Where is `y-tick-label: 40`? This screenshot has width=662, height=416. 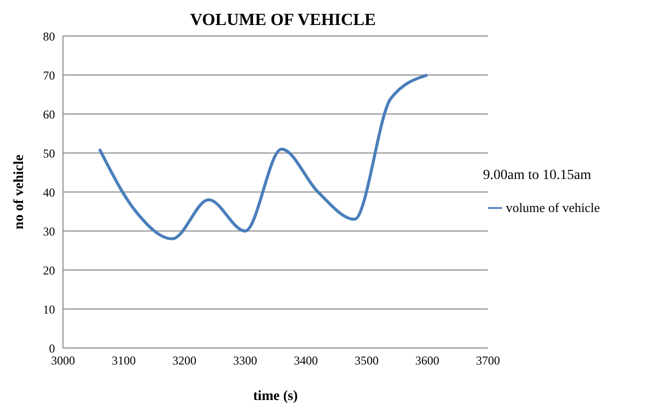
y-tick-label: 40 is located at coordinates (49, 192).